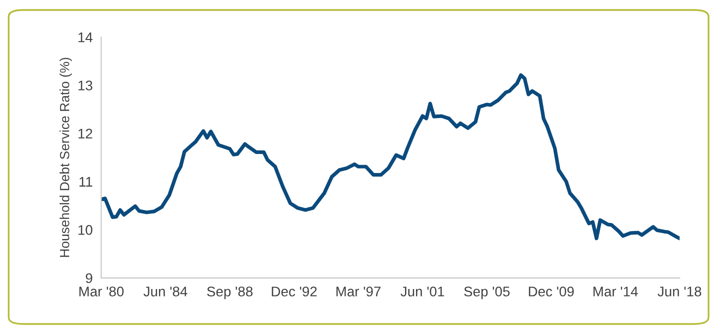 The height and width of the screenshot is (334, 723). Describe the element at coordinates (680, 291) in the screenshot. I see `x-tick-label: Jun '18` at that location.